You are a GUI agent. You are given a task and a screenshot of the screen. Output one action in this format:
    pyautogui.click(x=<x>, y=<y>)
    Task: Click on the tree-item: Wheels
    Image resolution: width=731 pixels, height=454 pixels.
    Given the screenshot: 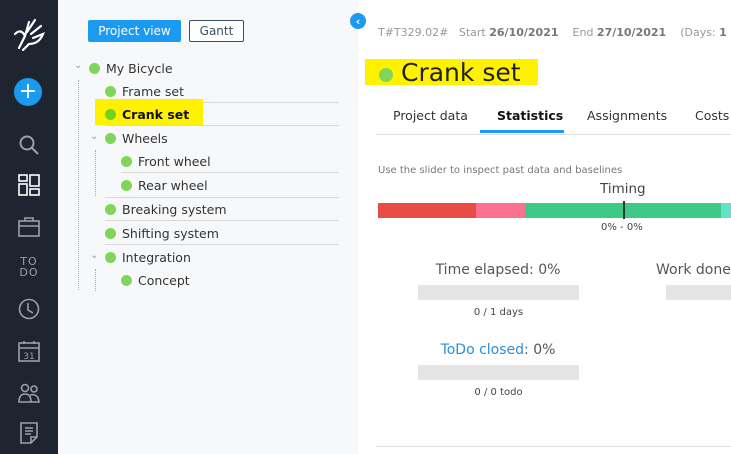 What is the action you would take?
    pyautogui.click(x=222, y=138)
    